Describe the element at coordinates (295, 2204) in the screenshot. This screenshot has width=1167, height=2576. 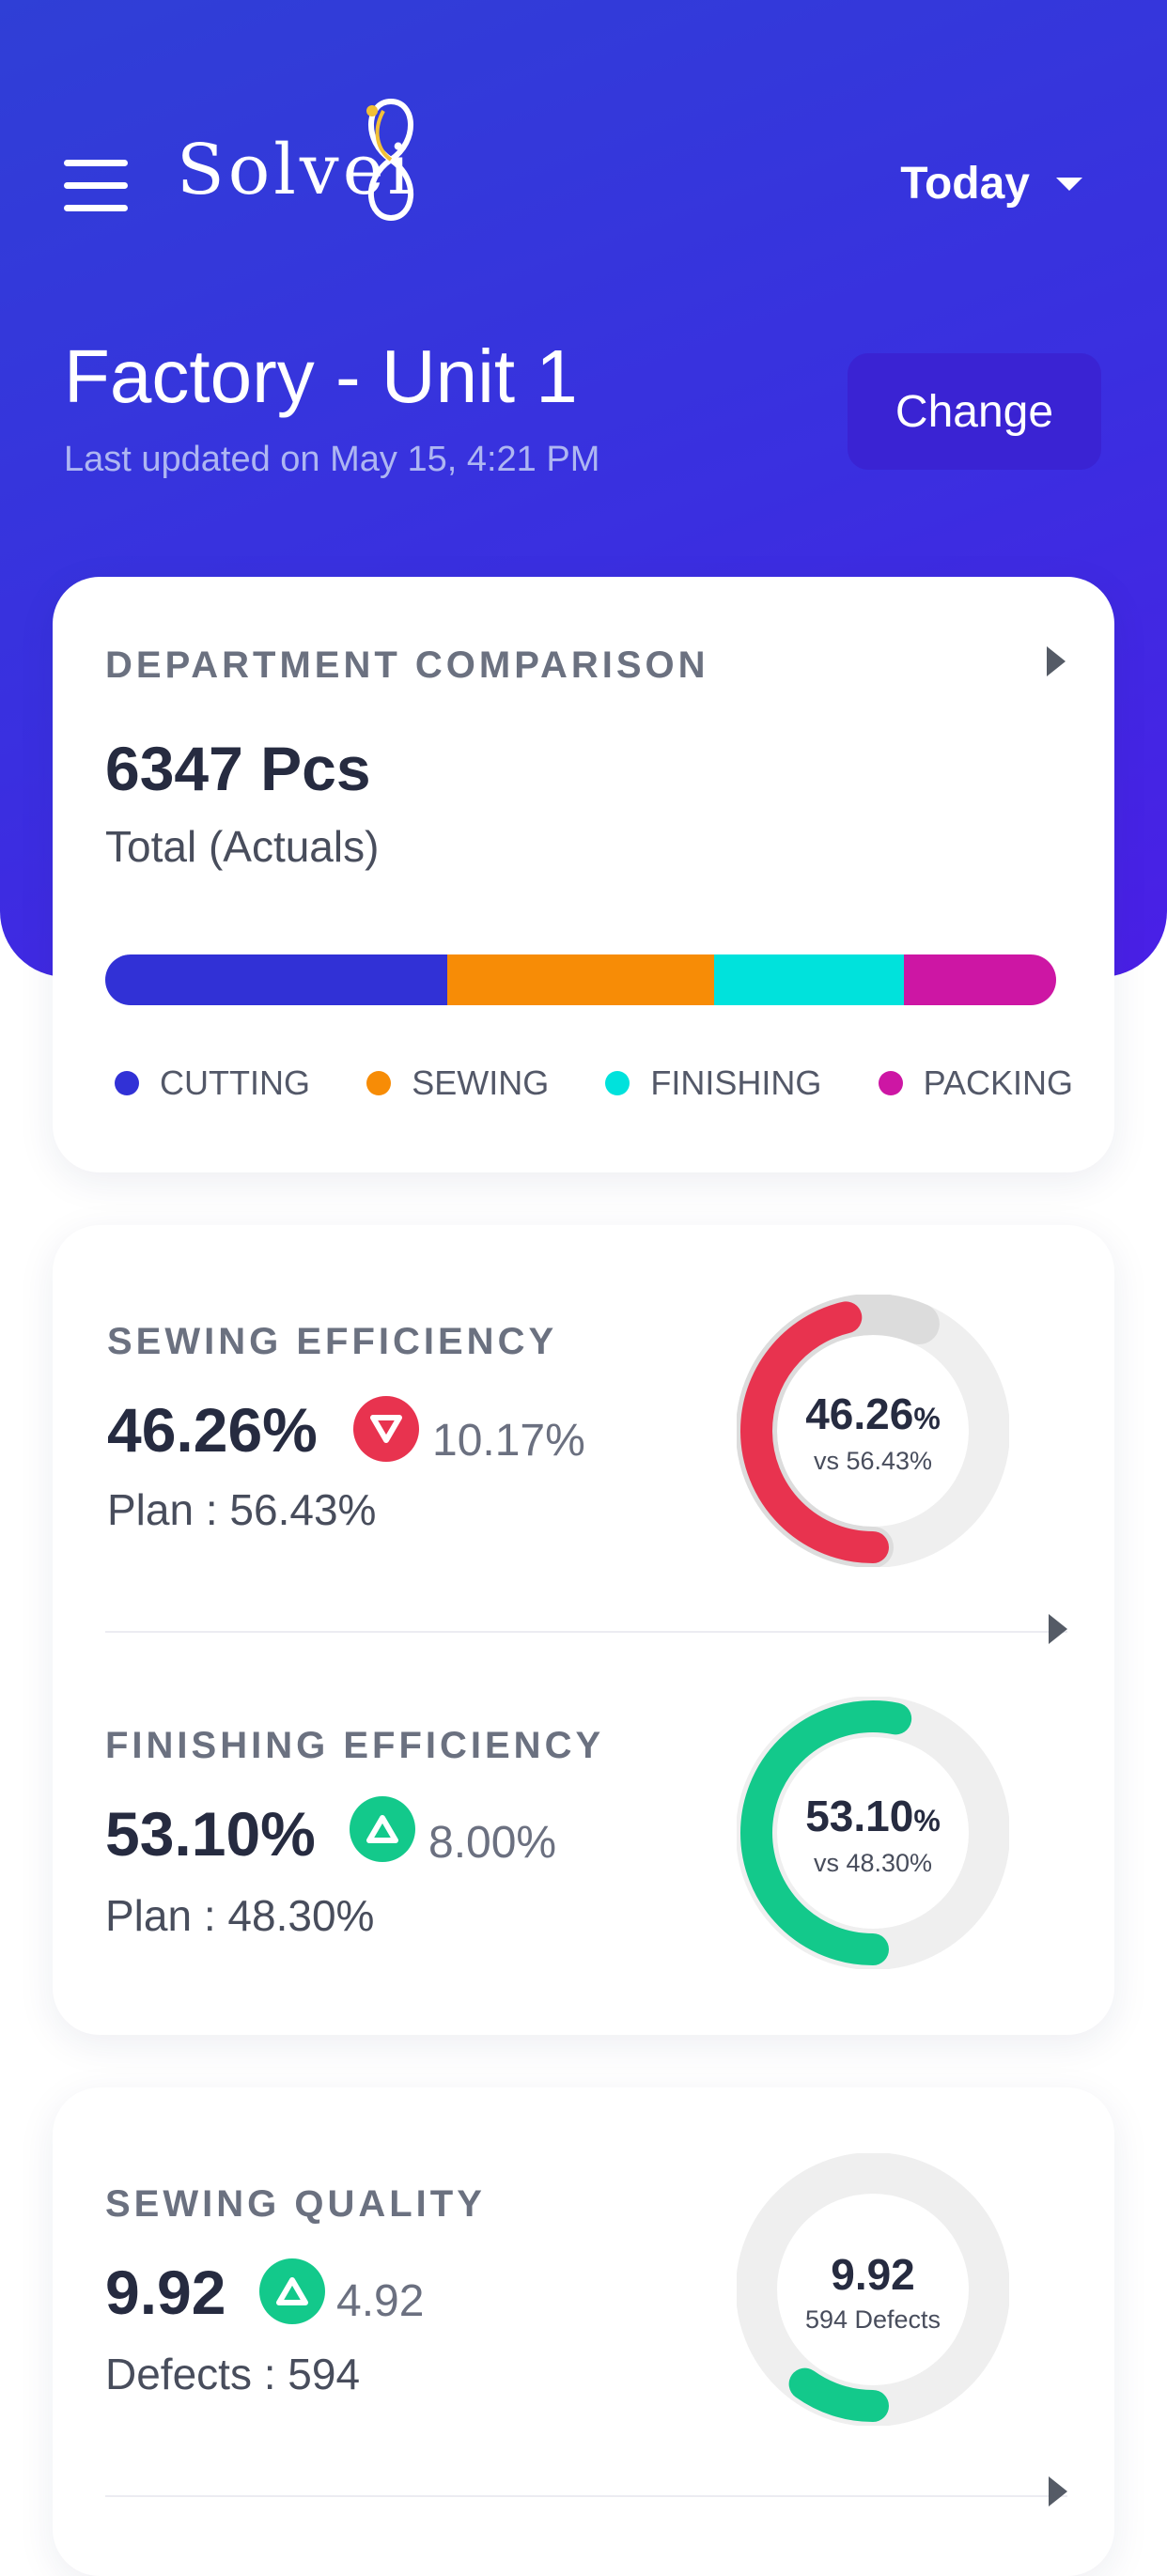
I see `sewing-quality-title: SEWING QUALITY` at that location.